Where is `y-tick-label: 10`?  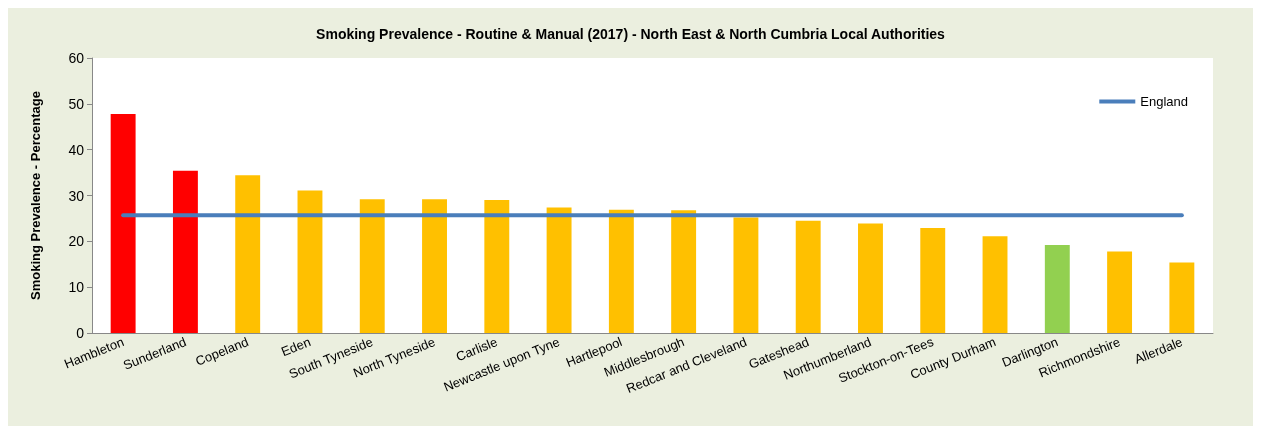
y-tick-label: 10 is located at coordinates (76, 287).